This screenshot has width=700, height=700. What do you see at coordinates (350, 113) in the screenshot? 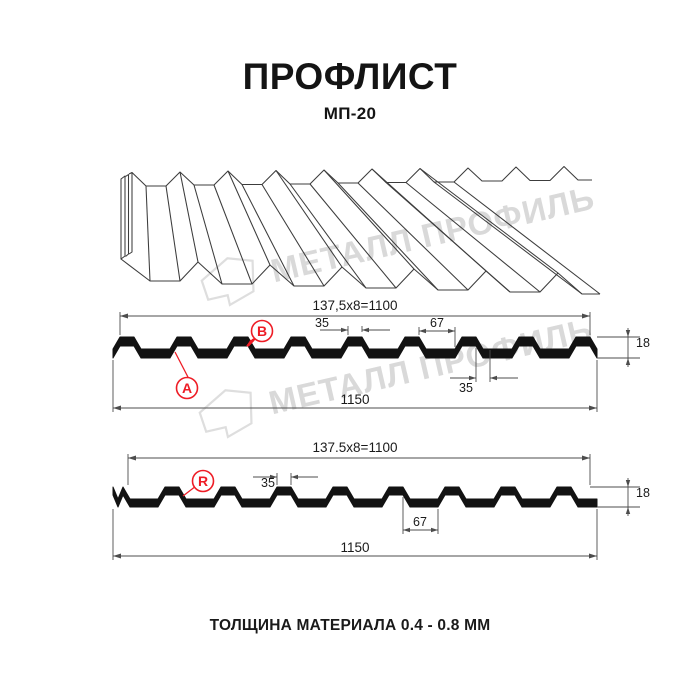
I see `page-subtitle: МП-20` at bounding box center [350, 113].